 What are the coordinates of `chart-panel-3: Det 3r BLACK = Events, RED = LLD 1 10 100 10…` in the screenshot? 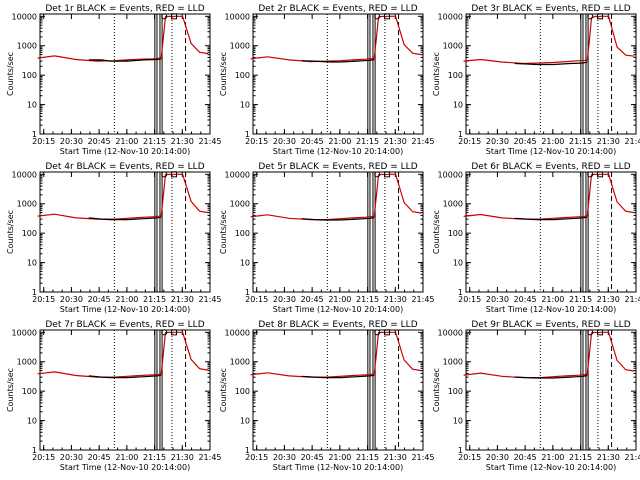 It's located at (536, 80).